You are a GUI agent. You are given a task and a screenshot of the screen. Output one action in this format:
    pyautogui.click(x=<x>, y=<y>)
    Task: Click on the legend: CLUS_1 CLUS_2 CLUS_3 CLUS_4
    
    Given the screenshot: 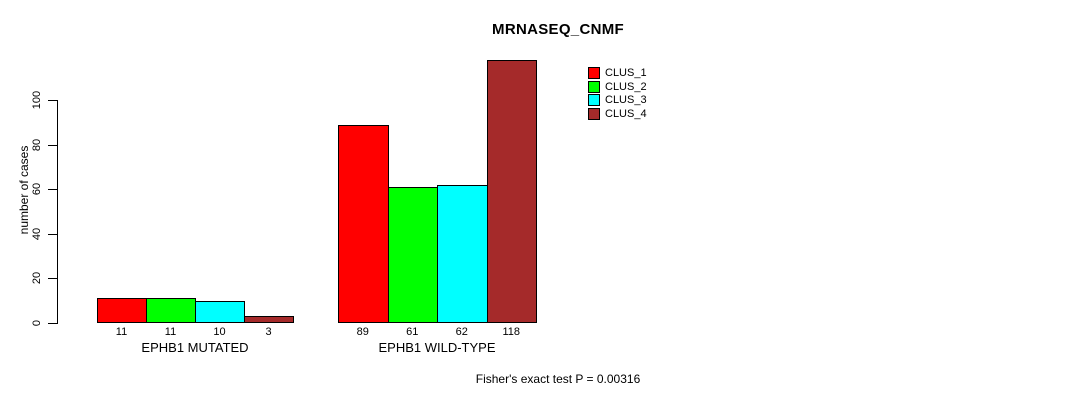 What is the action you would take?
    pyautogui.click(x=617, y=94)
    